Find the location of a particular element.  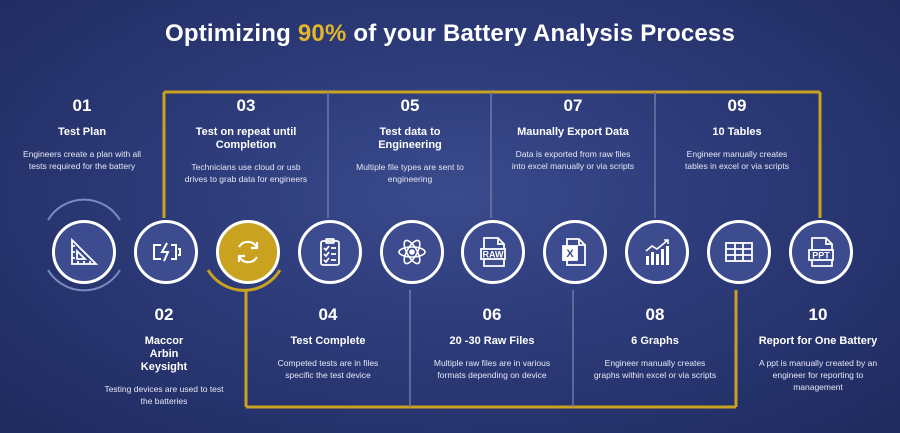

step-number: 07 is located at coordinates (573, 105).